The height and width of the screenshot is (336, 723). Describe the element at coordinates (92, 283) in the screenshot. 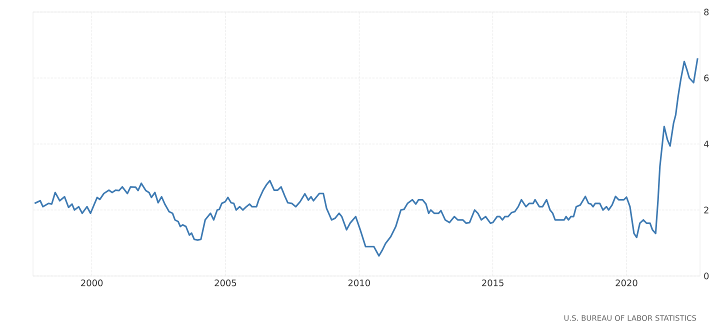

I see `x-tick-label: 2000` at that location.